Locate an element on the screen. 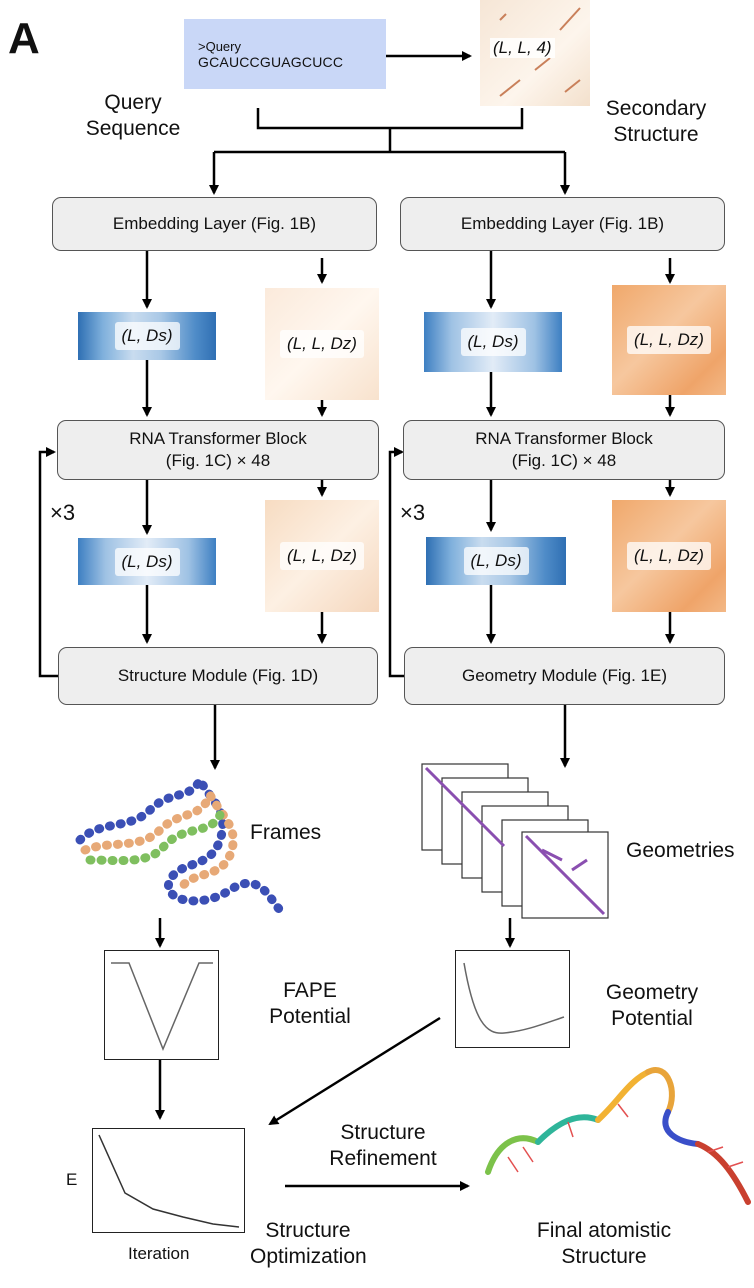 The height and width of the screenshot is (1288, 754). final-line2: Structure is located at coordinates (604, 1256).